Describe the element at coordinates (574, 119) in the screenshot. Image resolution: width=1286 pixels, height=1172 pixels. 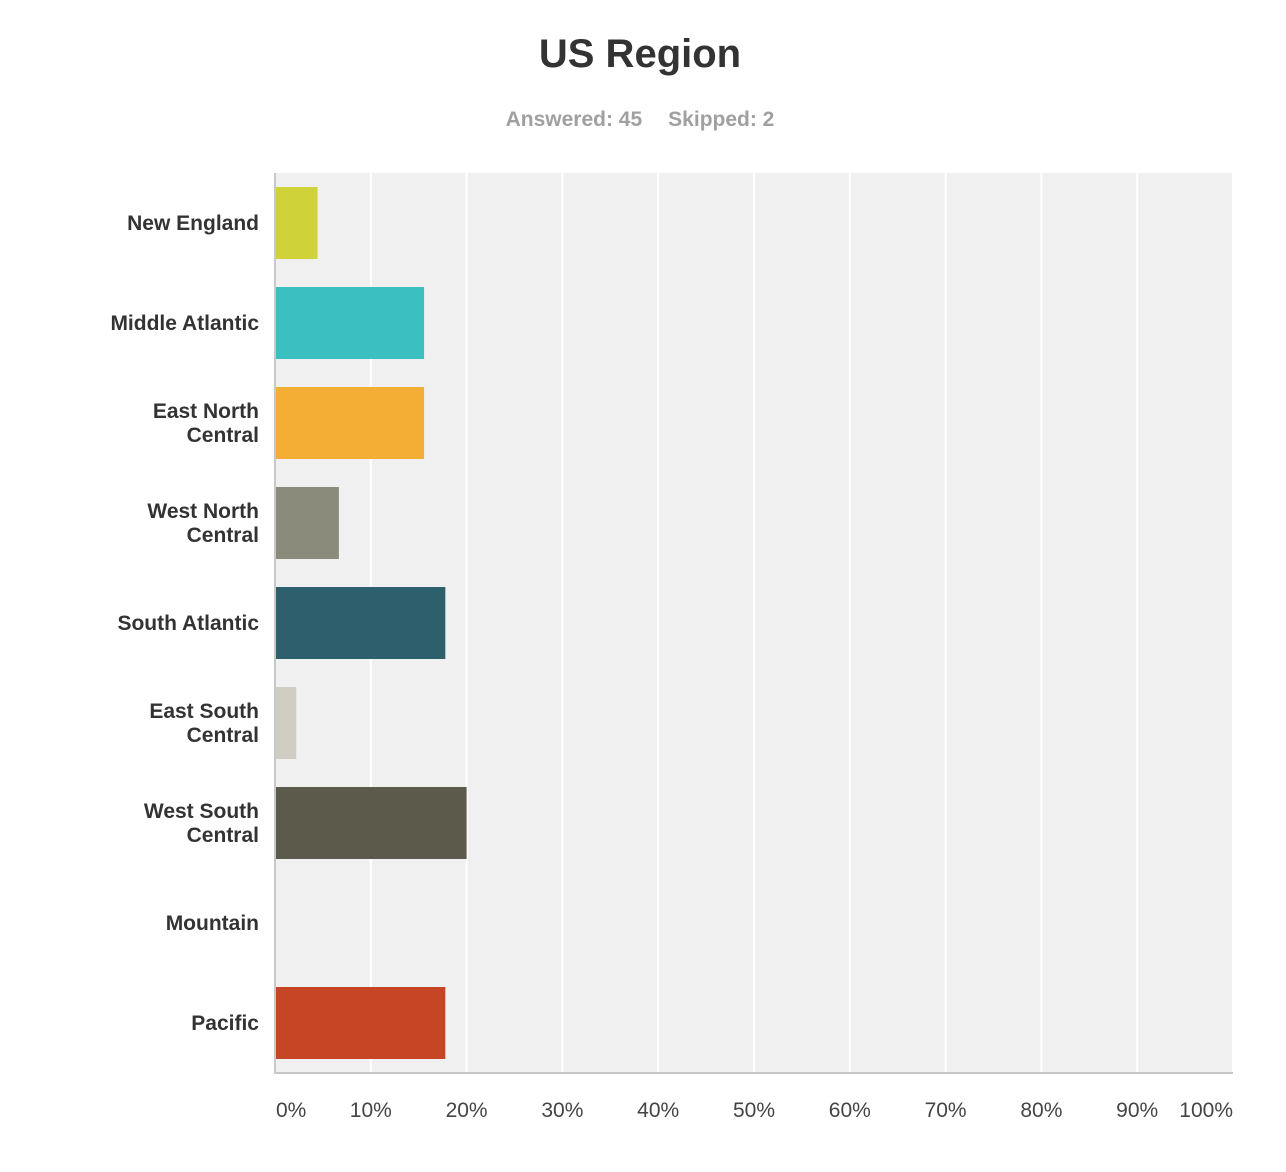
I see `answered-count: Answered: 45` at that location.